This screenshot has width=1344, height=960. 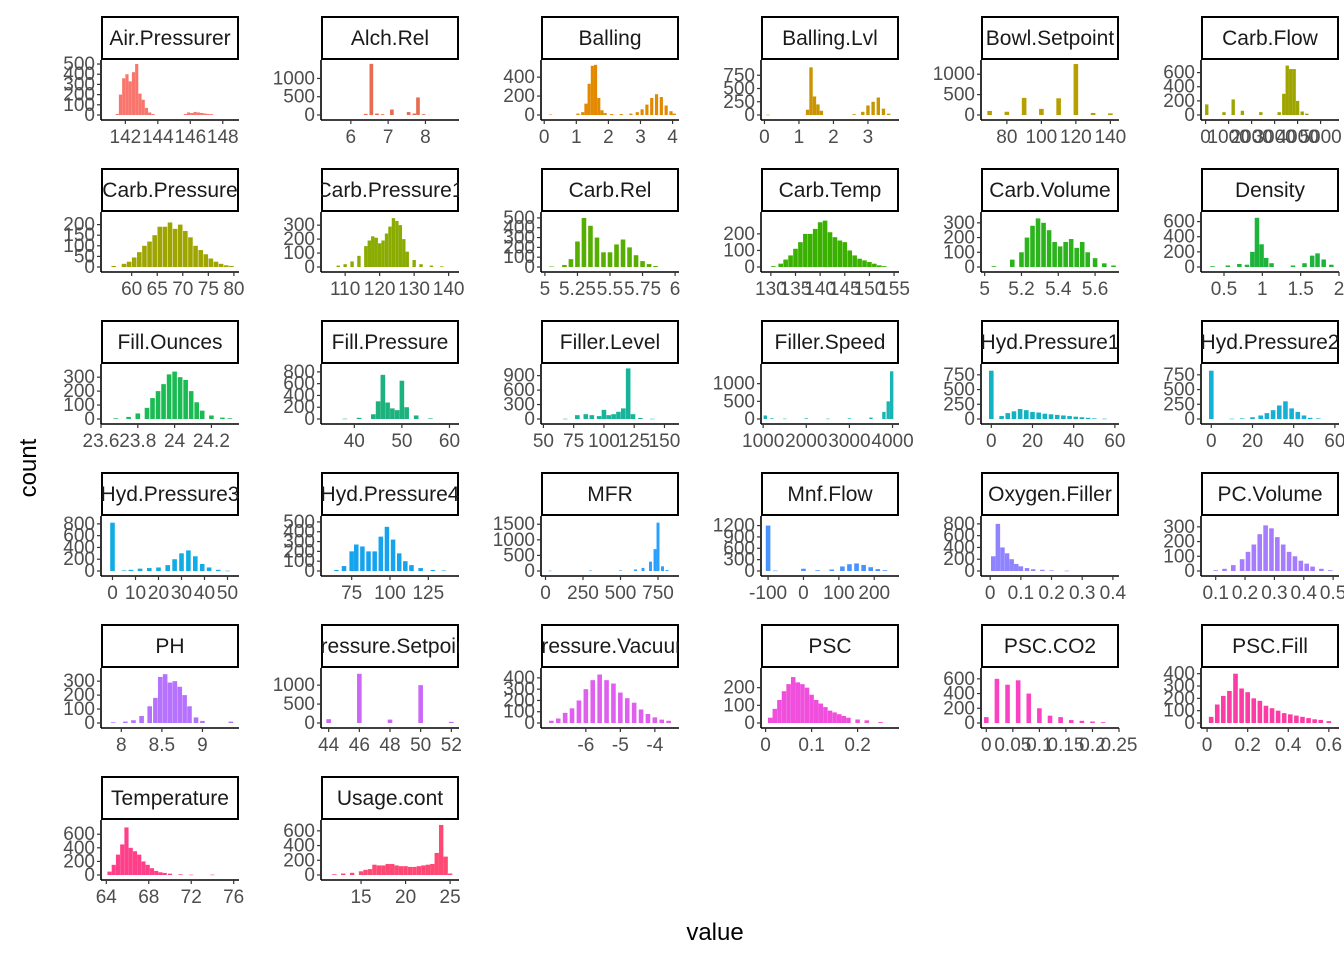 What do you see at coordinates (583, 593) in the screenshot?
I see `x-tick-label: 250` at bounding box center [583, 593].